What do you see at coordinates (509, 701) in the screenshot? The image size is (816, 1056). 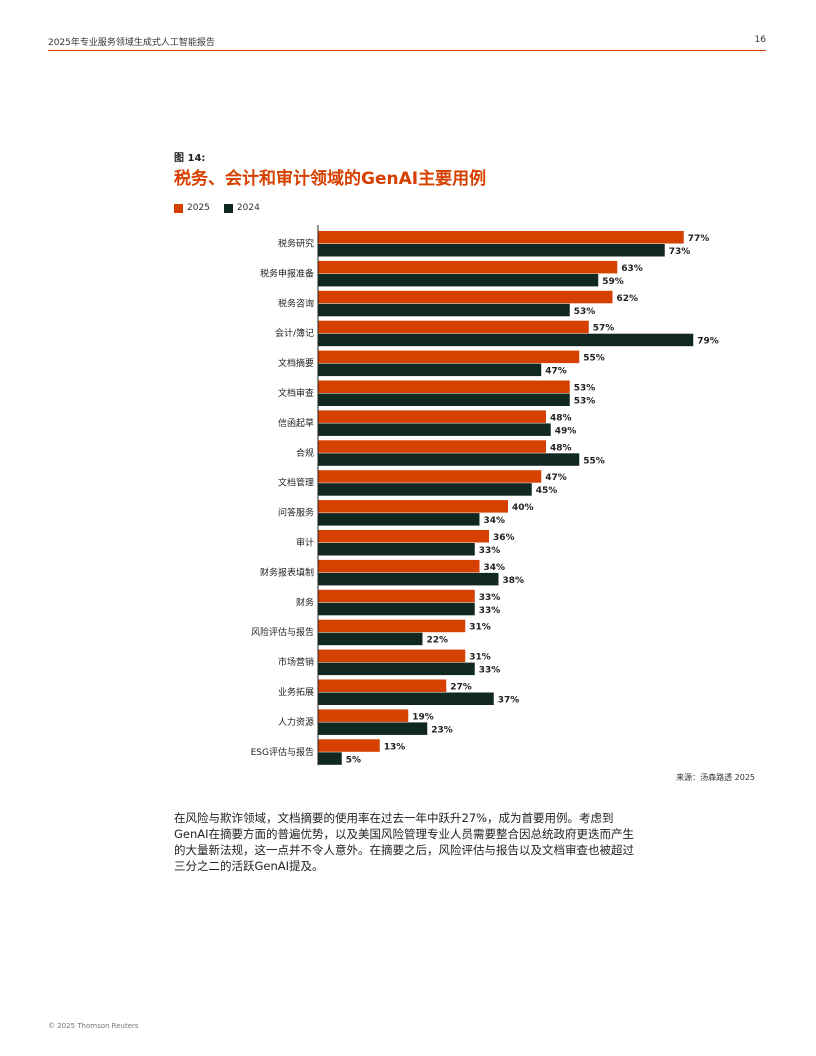 I see `value-label-2024: 37%` at bounding box center [509, 701].